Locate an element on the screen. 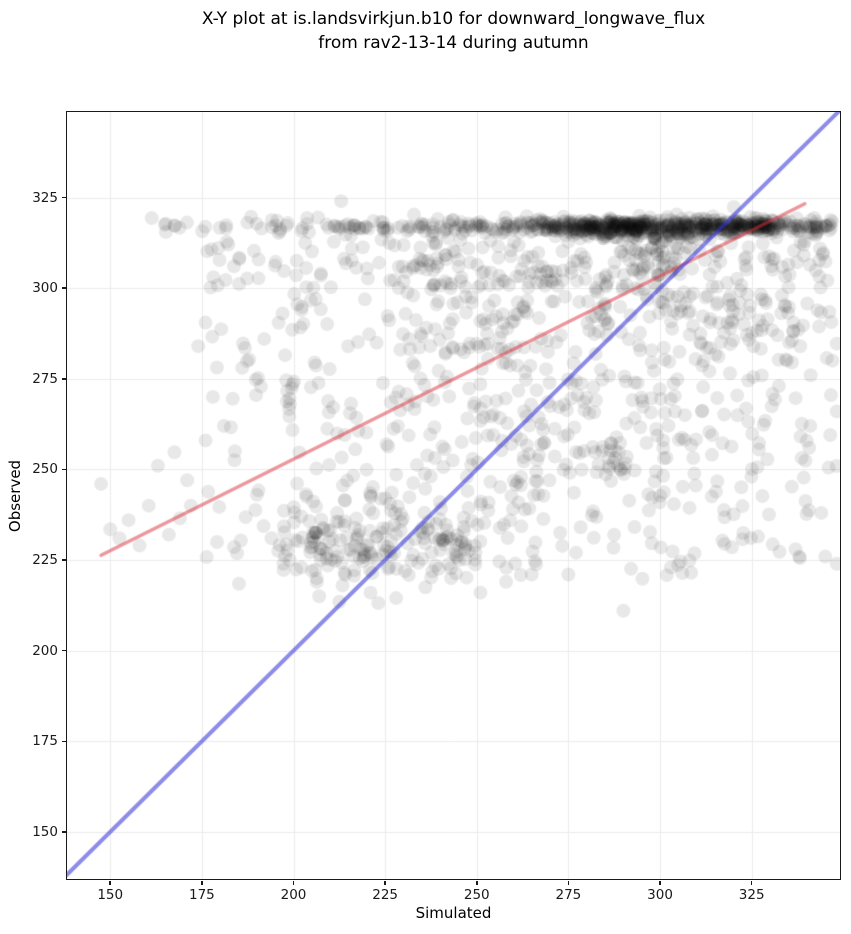 This screenshot has width=851, height=934. y-axis-label: Observed is located at coordinates (15, 496).